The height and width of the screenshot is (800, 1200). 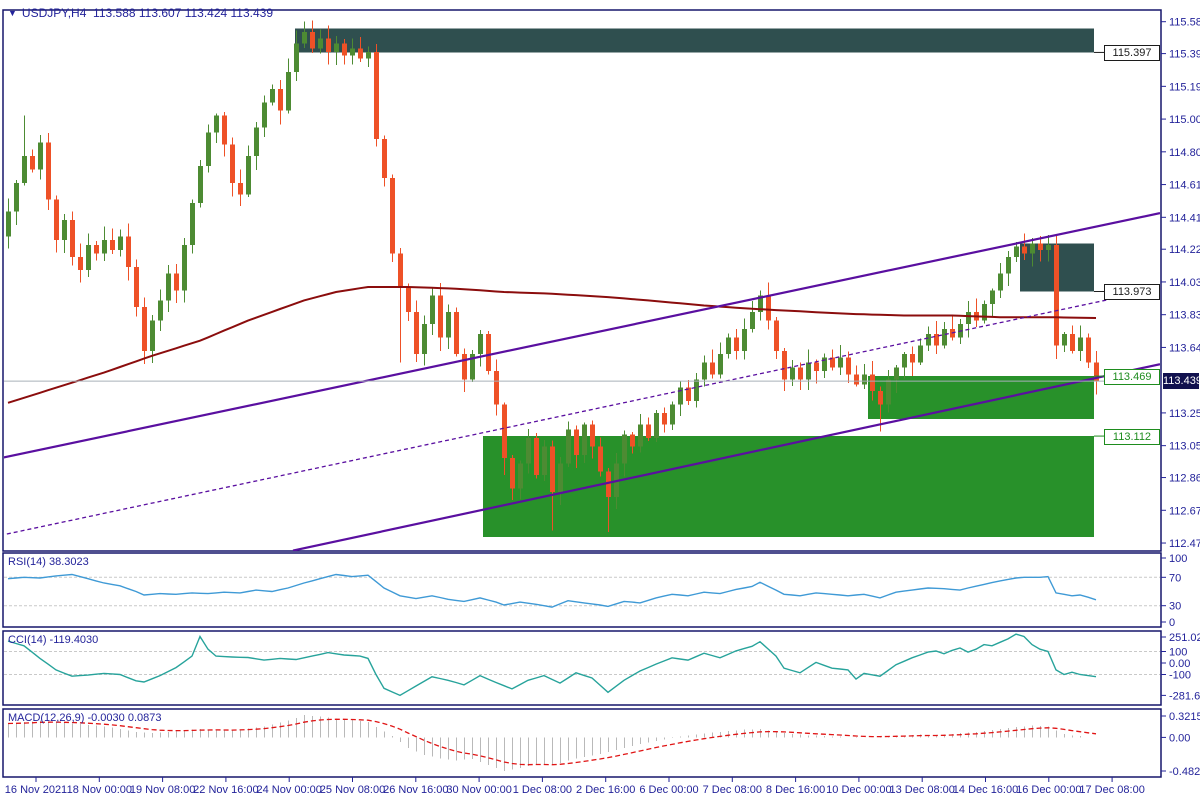 I want to click on svg-text: 113.250, so click(x=1184, y=414).